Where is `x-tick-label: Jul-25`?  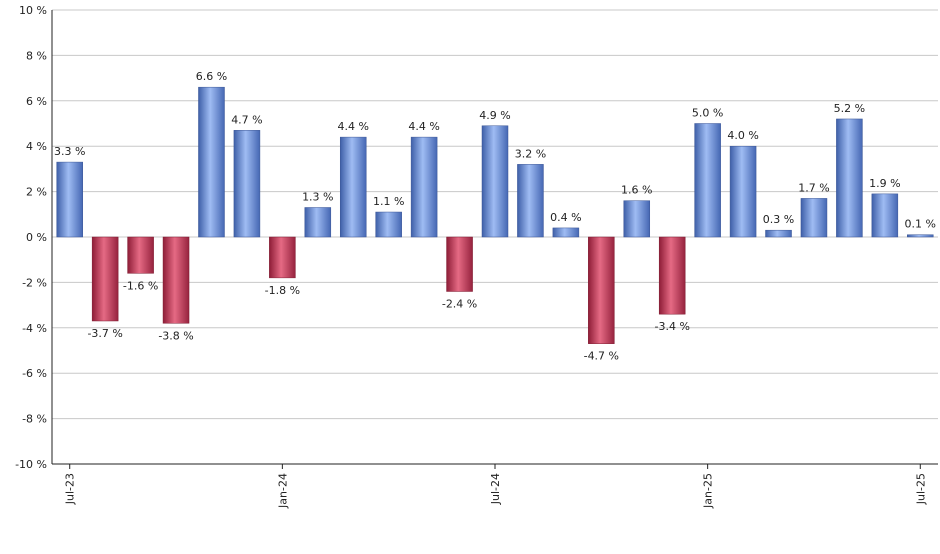
x-tick-label: Jul-25 is located at coordinates (920, 489).